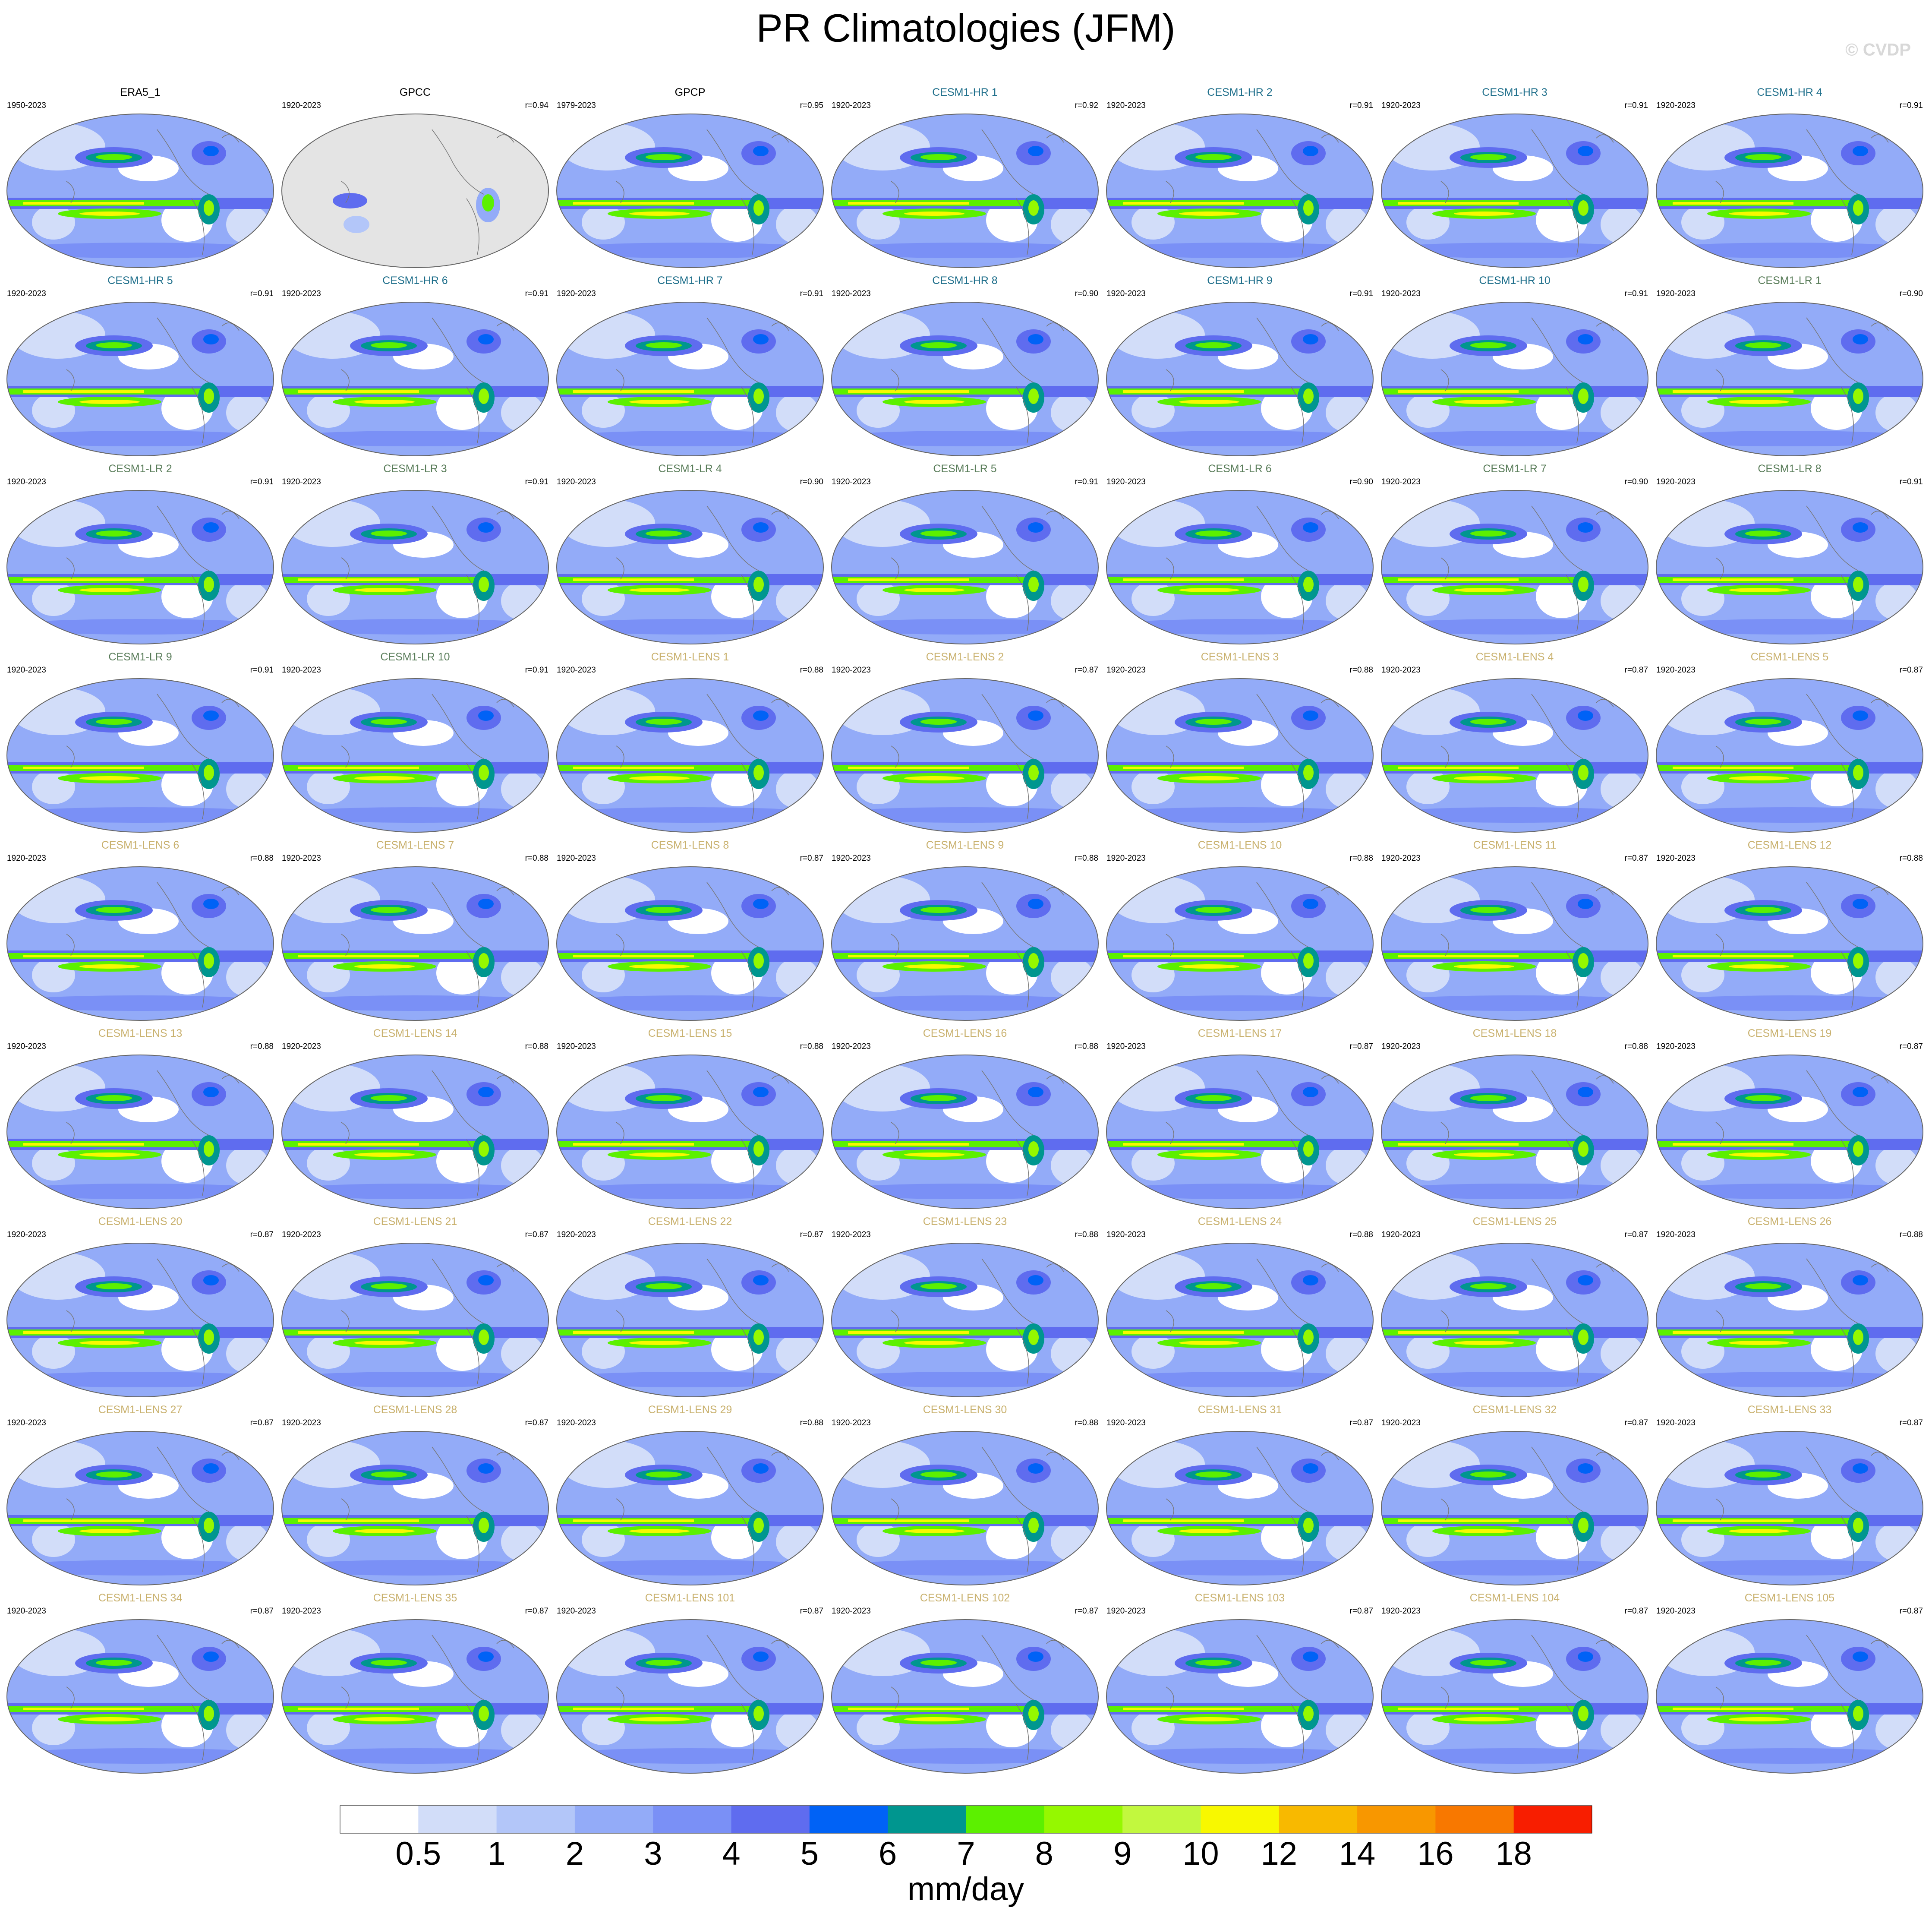  Describe the element at coordinates (965, 1222) in the screenshot. I see `panel-title: CESM1-LENS 23` at that location.